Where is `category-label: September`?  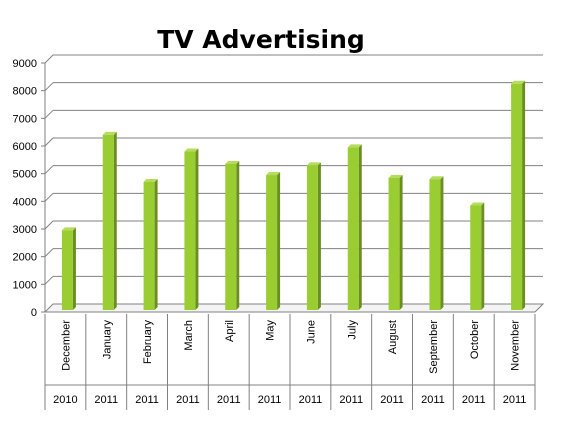
category-label: September is located at coordinates (434, 347).